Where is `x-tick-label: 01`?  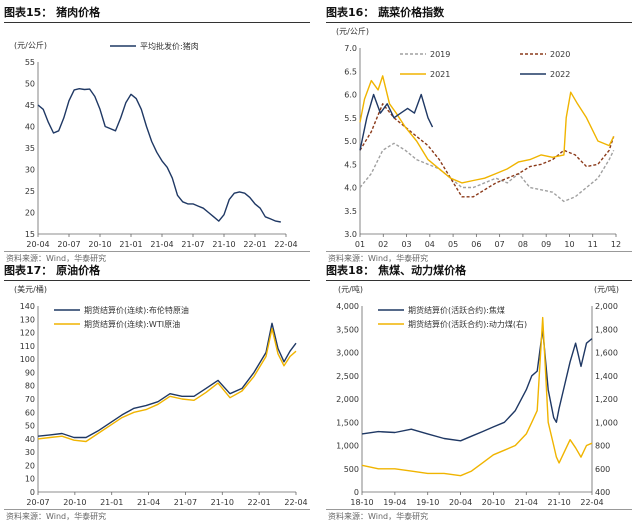 x-tick-label: 01 is located at coordinates (360, 244).